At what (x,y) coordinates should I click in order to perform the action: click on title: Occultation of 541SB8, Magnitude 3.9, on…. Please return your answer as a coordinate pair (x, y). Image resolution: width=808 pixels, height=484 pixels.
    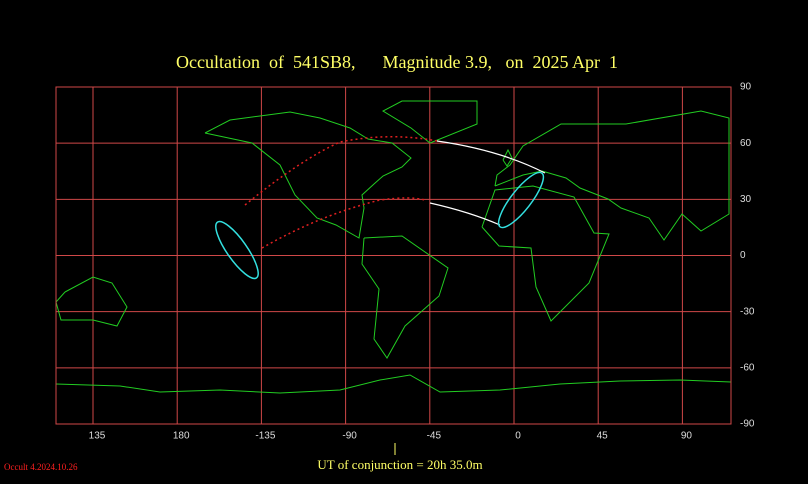
    Looking at the image, I should click on (397, 62).